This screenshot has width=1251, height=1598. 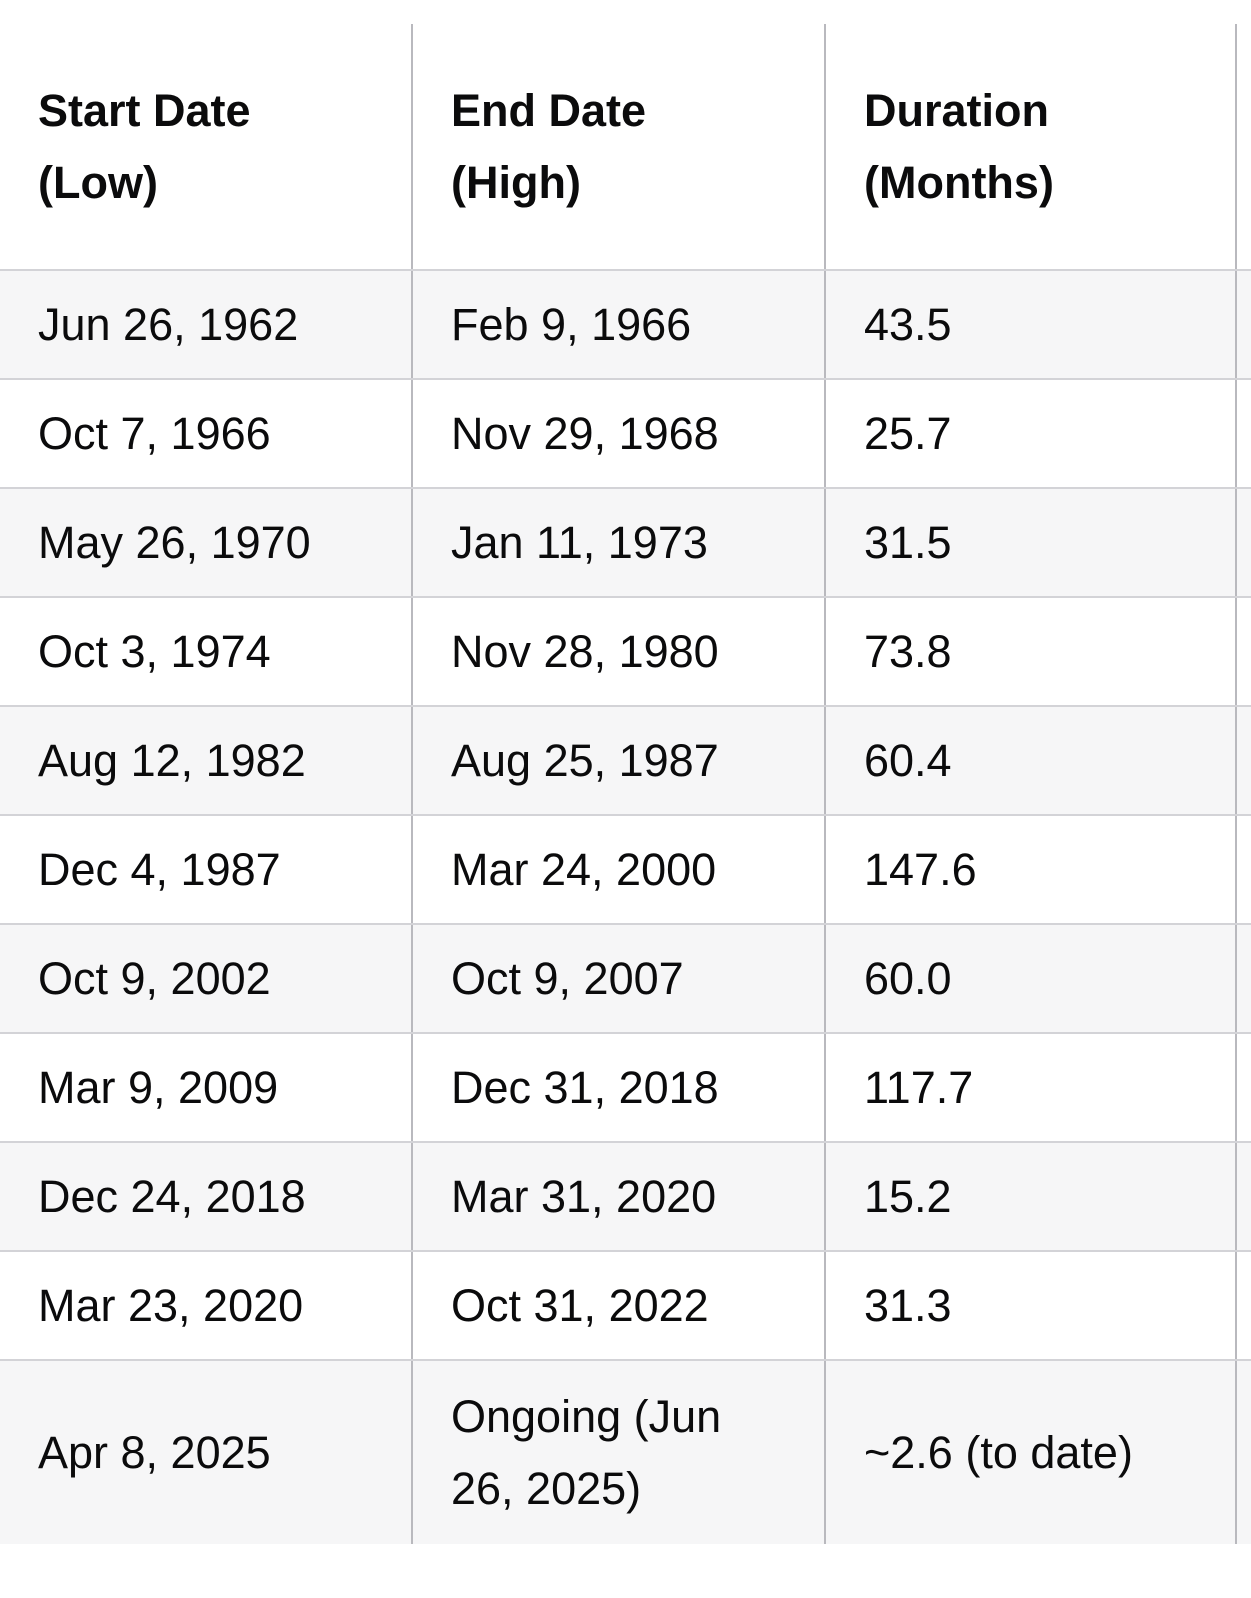 I want to click on table-row: Aug 12, 1982 Aug 25, 1987 60.4, so click(x=625, y=761).